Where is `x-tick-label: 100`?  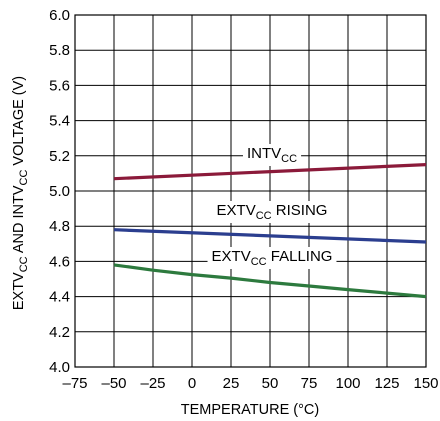 x-tick-label: 100 is located at coordinates (347, 383).